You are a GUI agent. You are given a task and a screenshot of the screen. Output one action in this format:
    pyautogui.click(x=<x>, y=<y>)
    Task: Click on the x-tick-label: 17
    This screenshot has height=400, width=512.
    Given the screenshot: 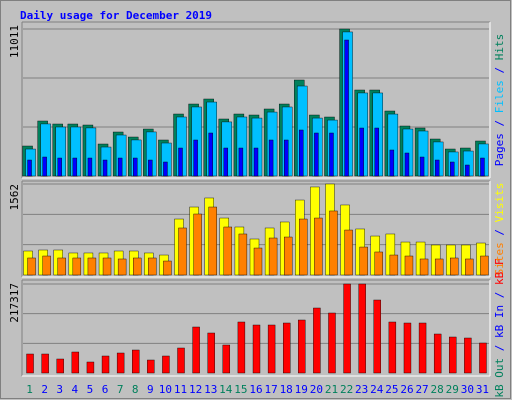 What is the action you would take?
    pyautogui.click(x=270, y=389)
    